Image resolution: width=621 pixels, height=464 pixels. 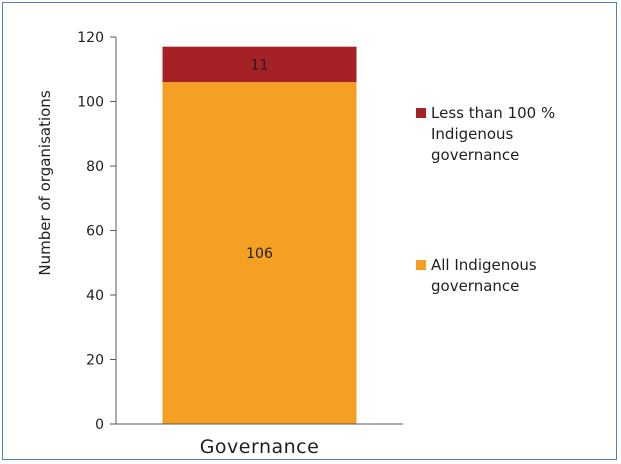 I want to click on y-tick-label: 0, so click(x=99, y=425).